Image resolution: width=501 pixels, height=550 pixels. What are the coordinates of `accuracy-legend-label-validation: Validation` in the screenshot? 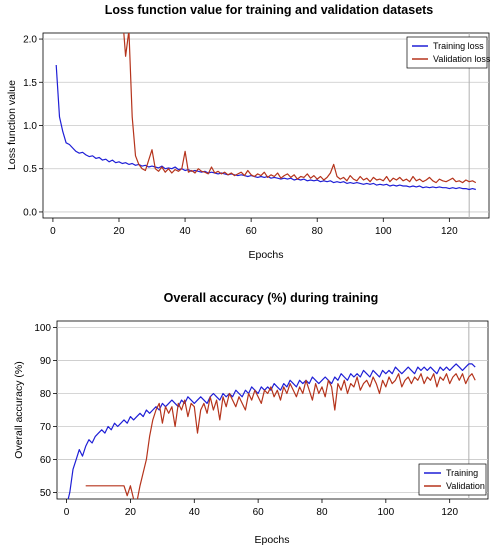 It's located at (465, 486).